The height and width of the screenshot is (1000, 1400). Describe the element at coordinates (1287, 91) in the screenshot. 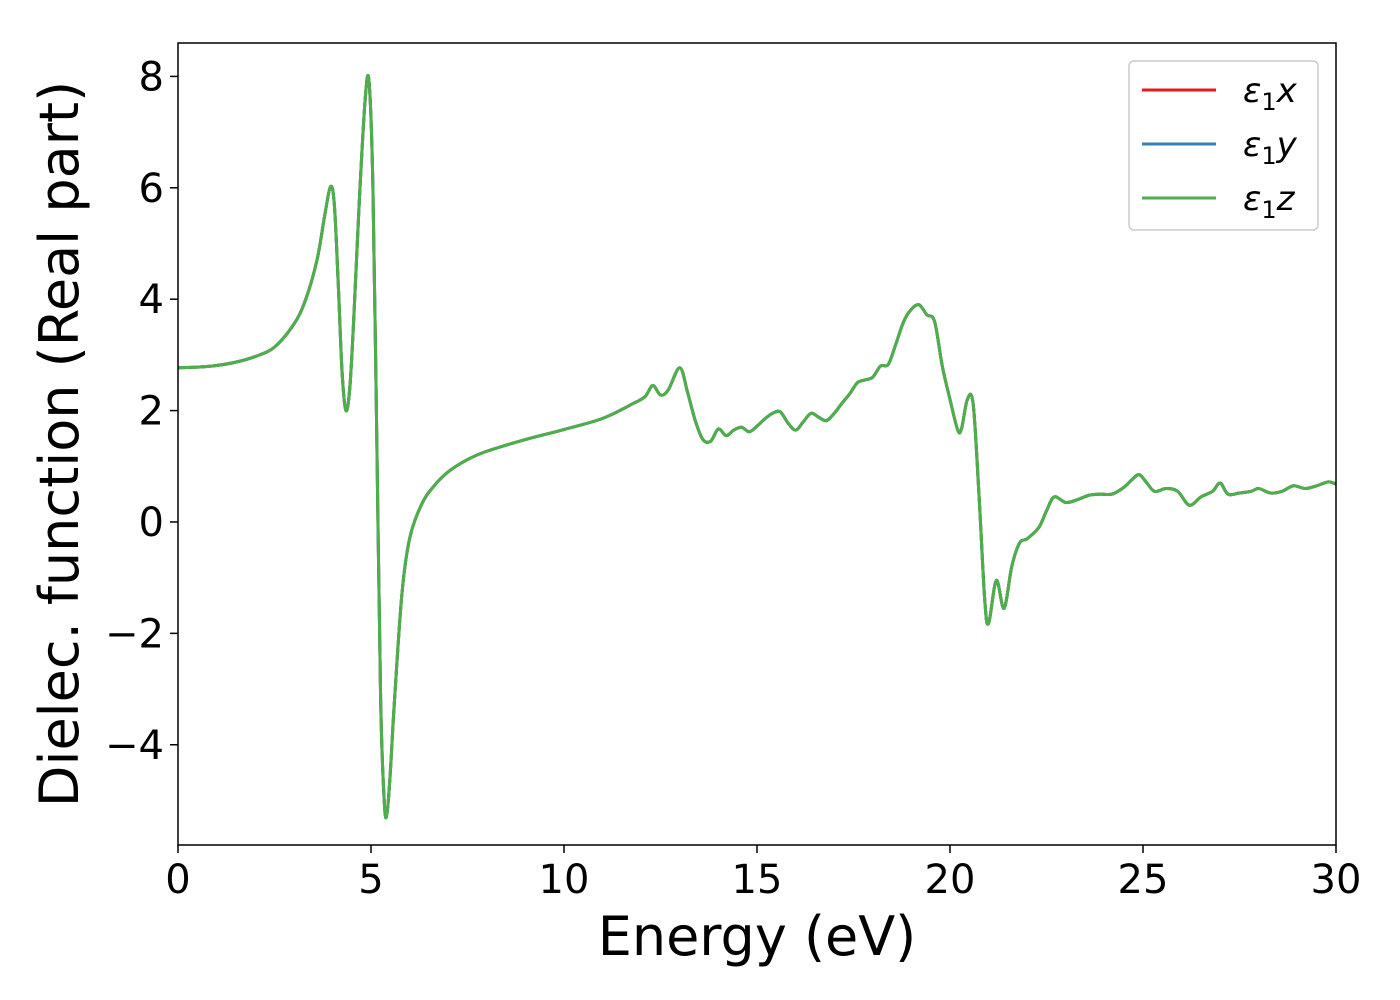

I see `legend-component: x` at that location.